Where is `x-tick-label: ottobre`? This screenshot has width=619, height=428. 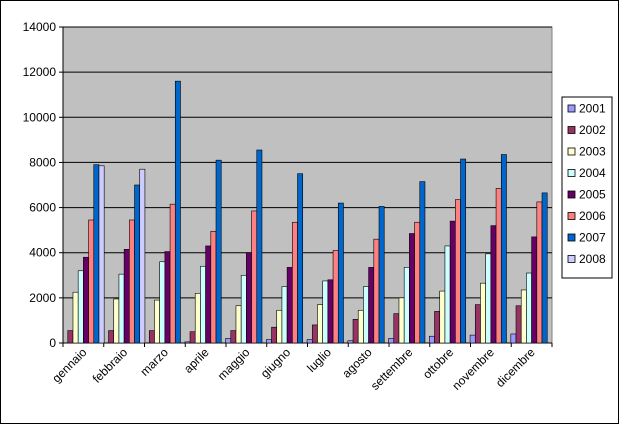 x-tick-label: ottobre is located at coordinates (438, 363).